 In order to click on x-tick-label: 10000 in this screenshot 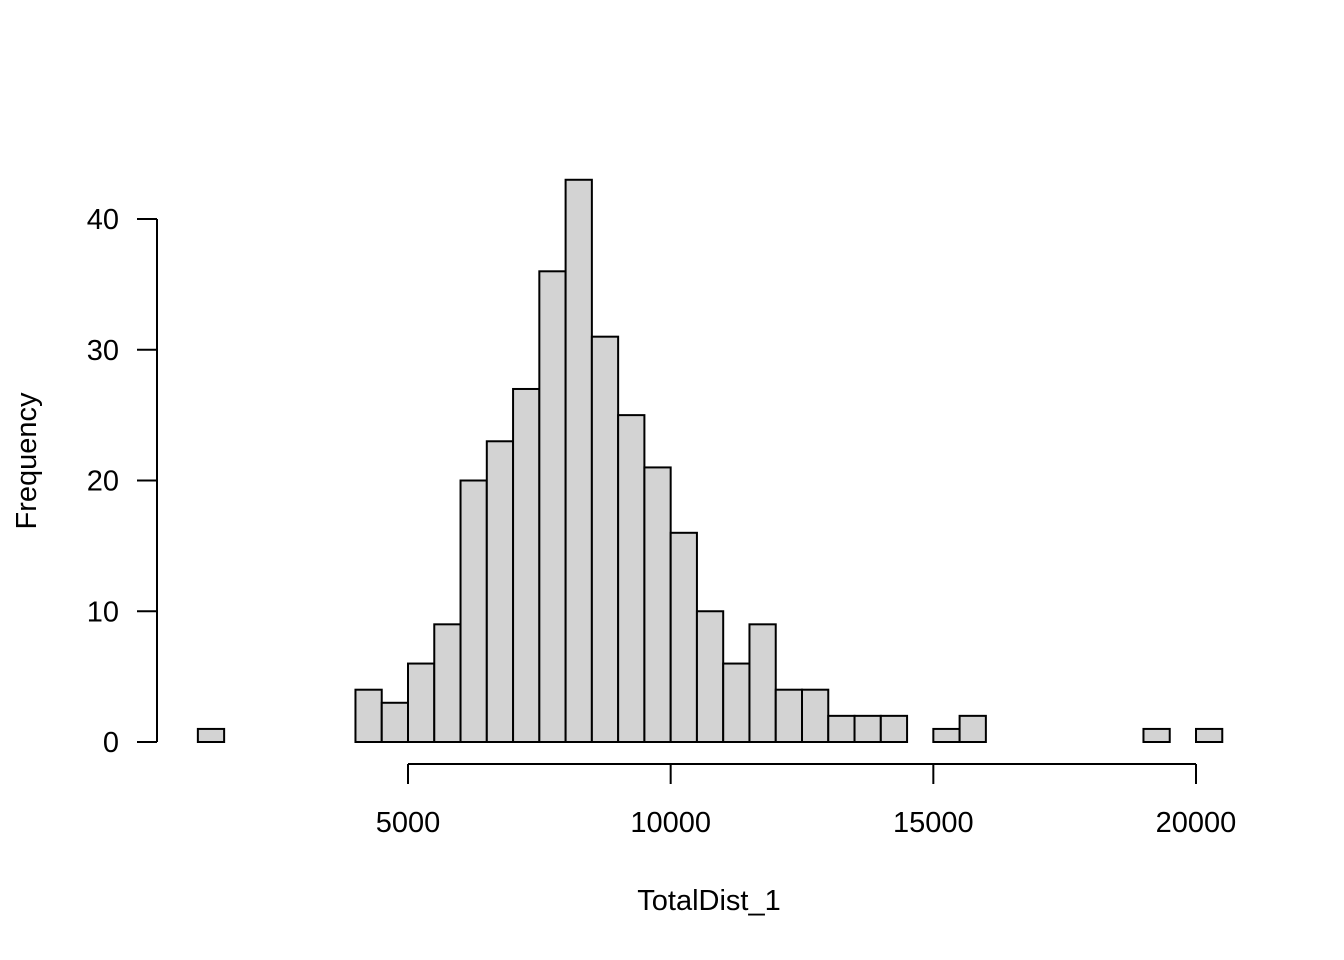, I will do `click(670, 823)`.